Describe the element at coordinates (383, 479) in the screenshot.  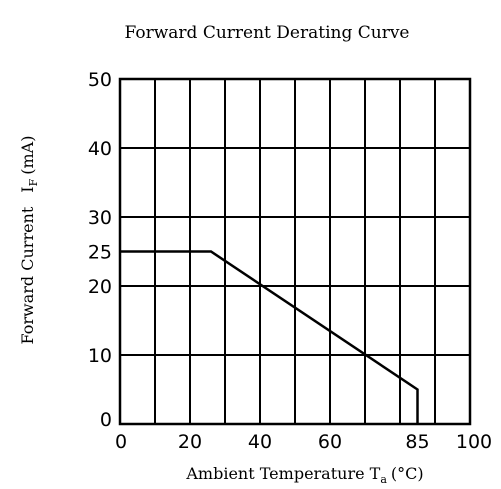
I see `x-axis-label-subscript: a` at that location.